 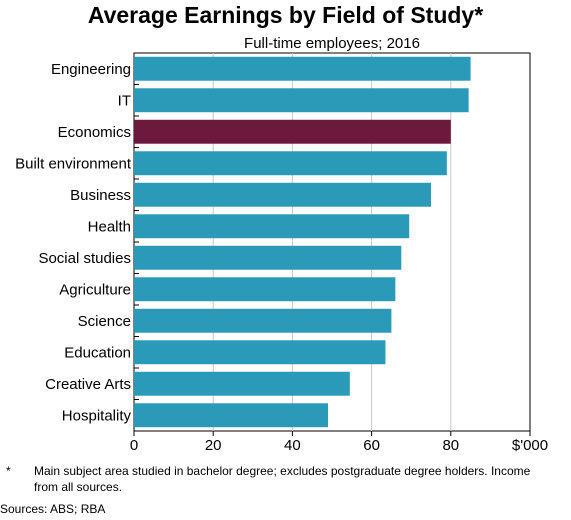 I want to click on category-label: Social studies, so click(x=84, y=258).